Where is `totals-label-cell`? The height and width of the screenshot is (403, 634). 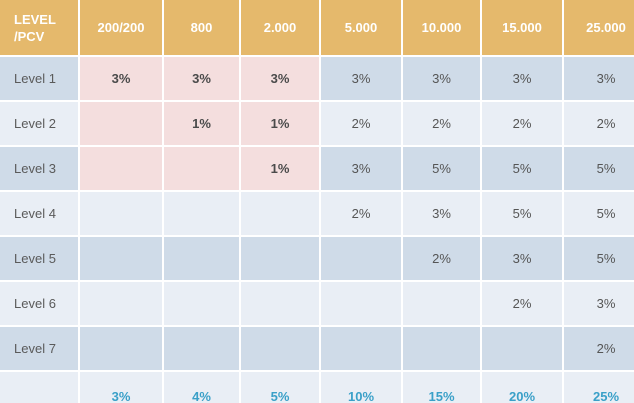 totals-label-cell is located at coordinates (39, 387).